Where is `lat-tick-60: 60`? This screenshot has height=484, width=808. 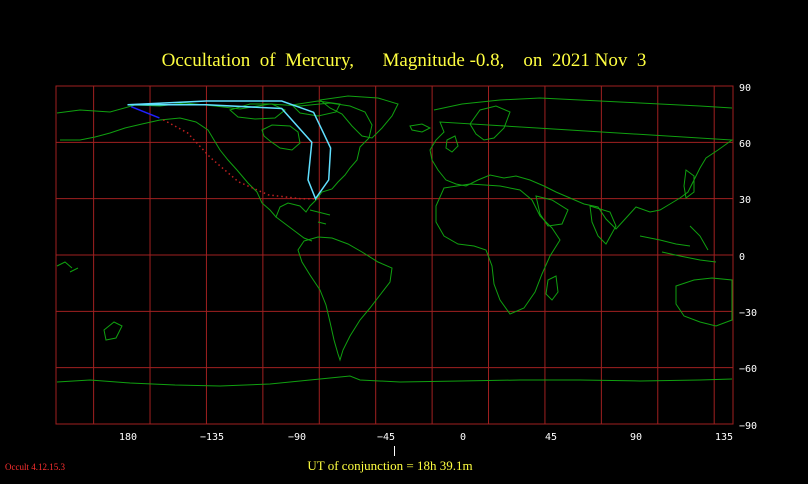
lat-tick-60: 60 is located at coordinates (745, 144).